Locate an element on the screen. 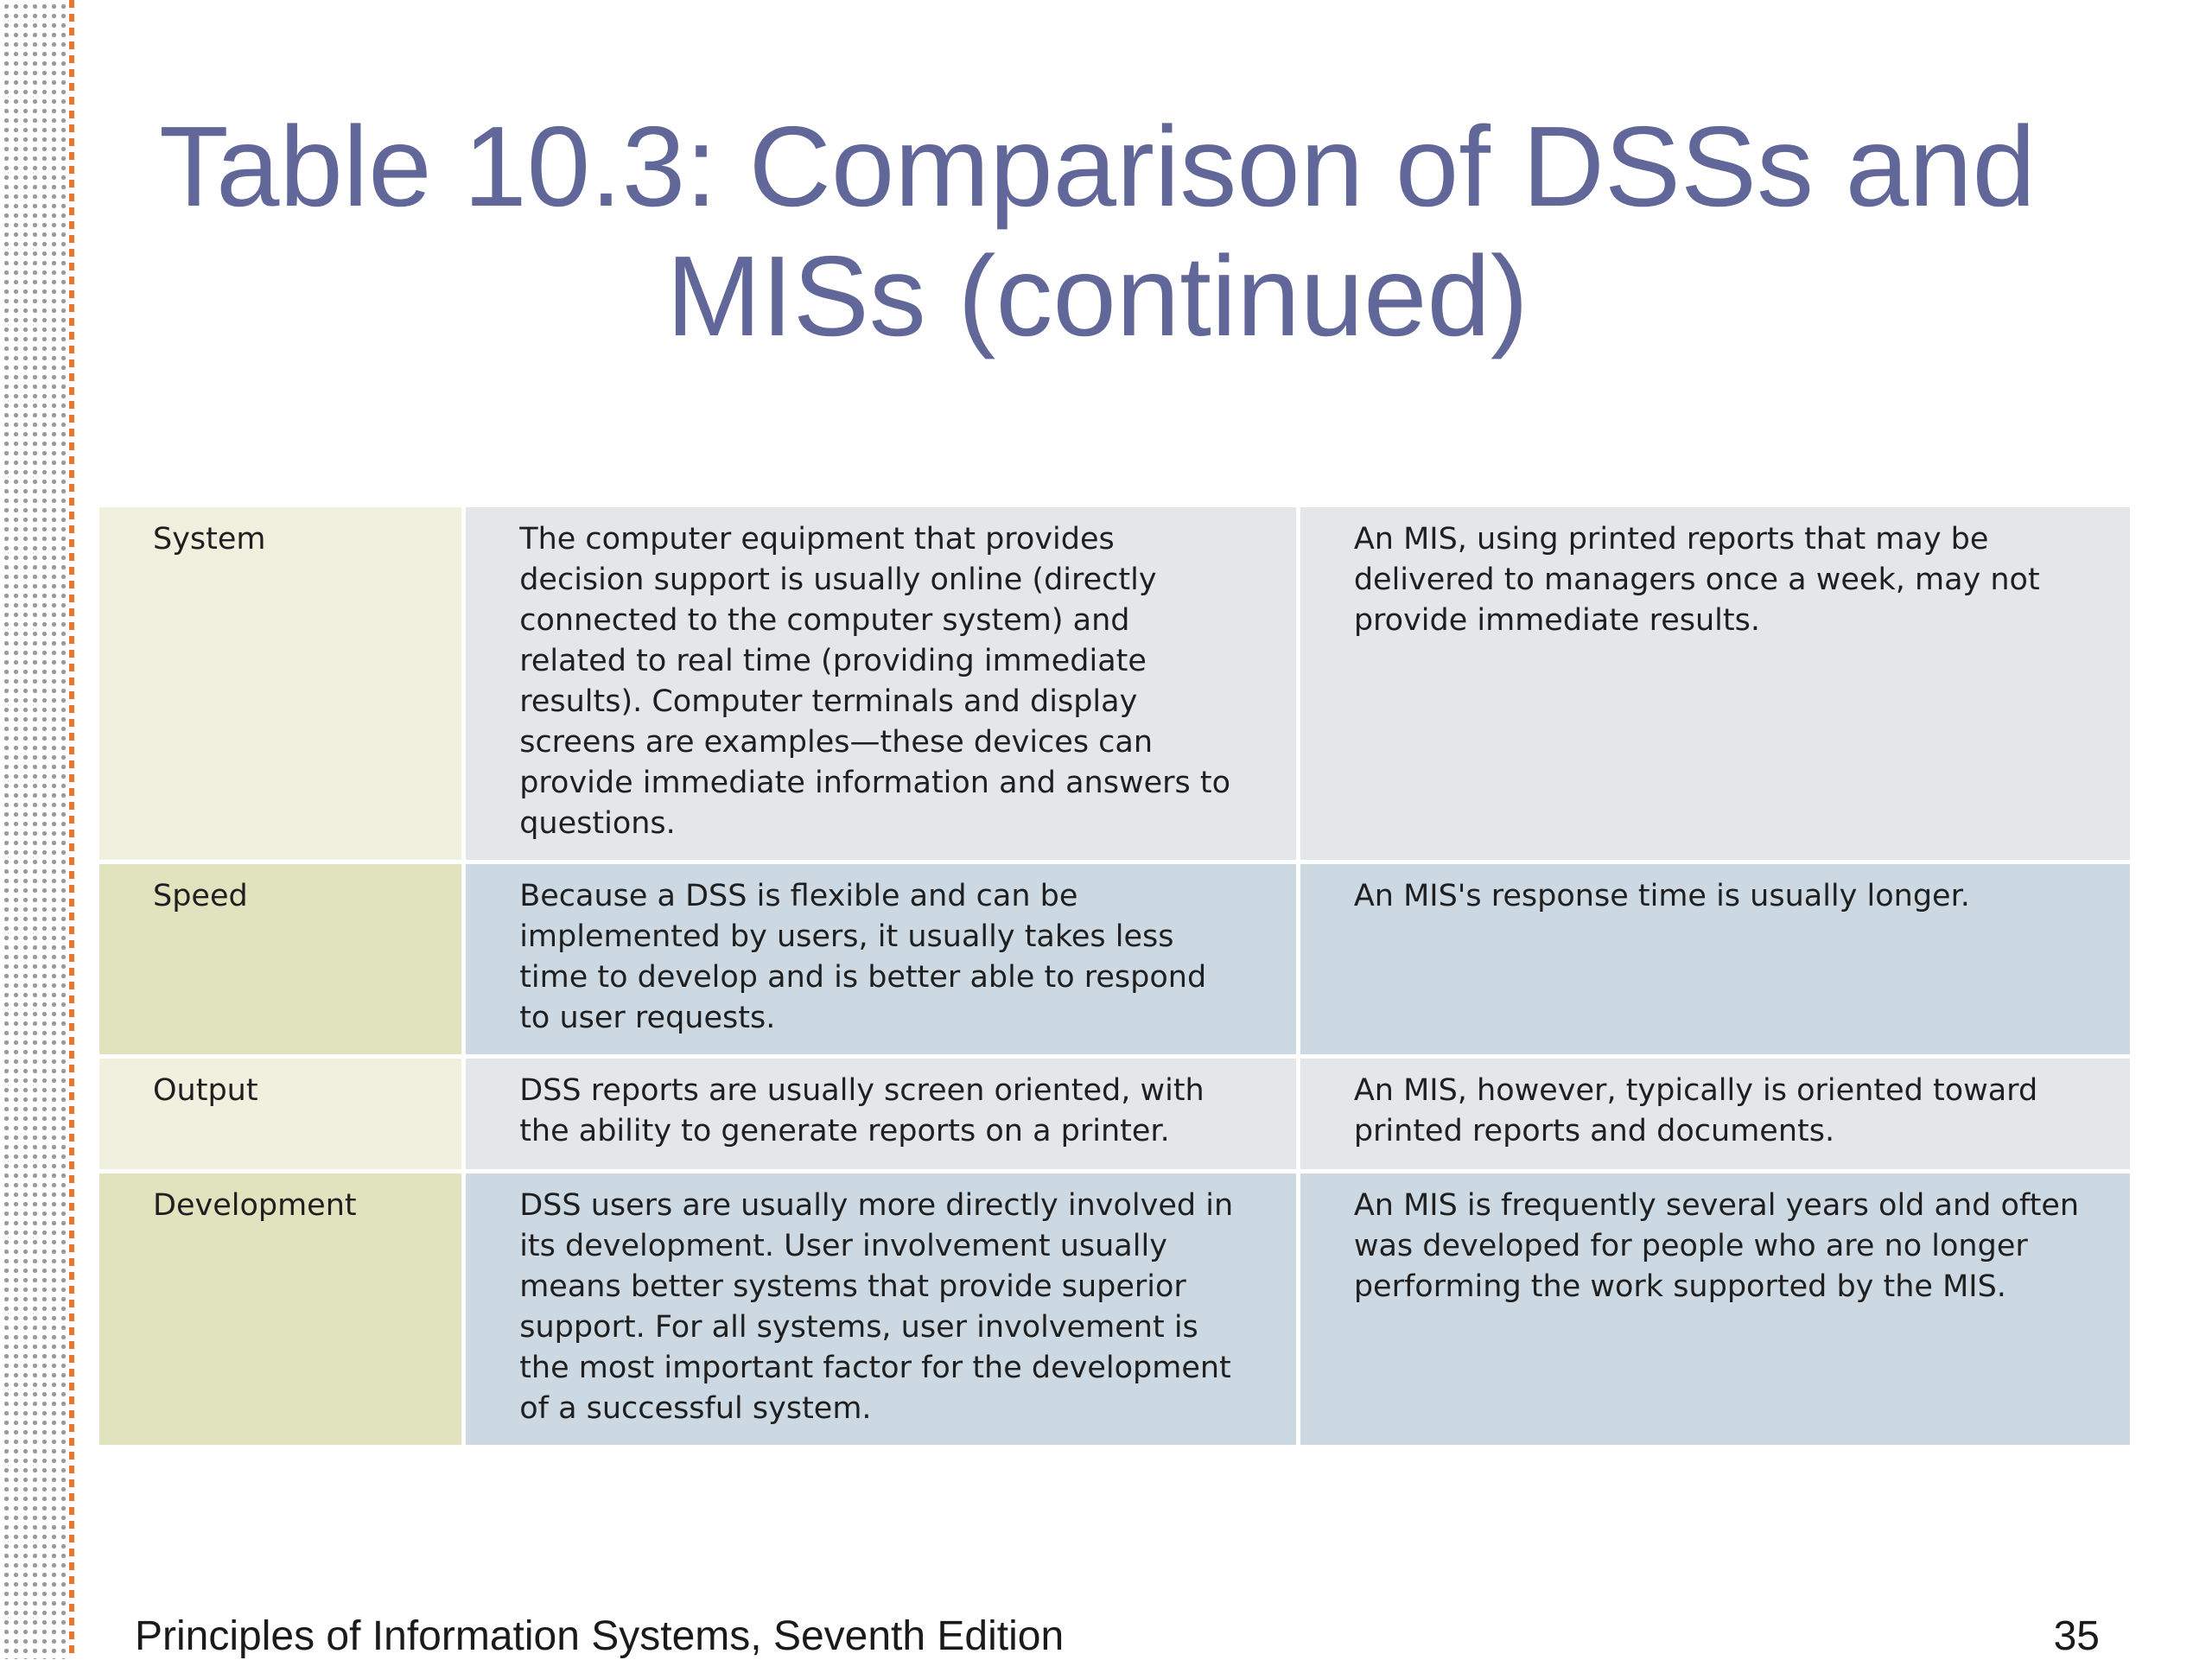  row-label: System is located at coordinates (280, 683).